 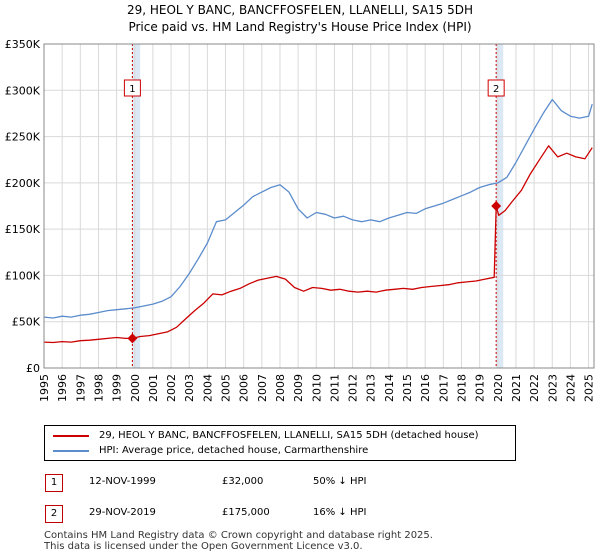 What do you see at coordinates (570, 388) in the screenshot?
I see `x-tick-label: 2024` at bounding box center [570, 388].